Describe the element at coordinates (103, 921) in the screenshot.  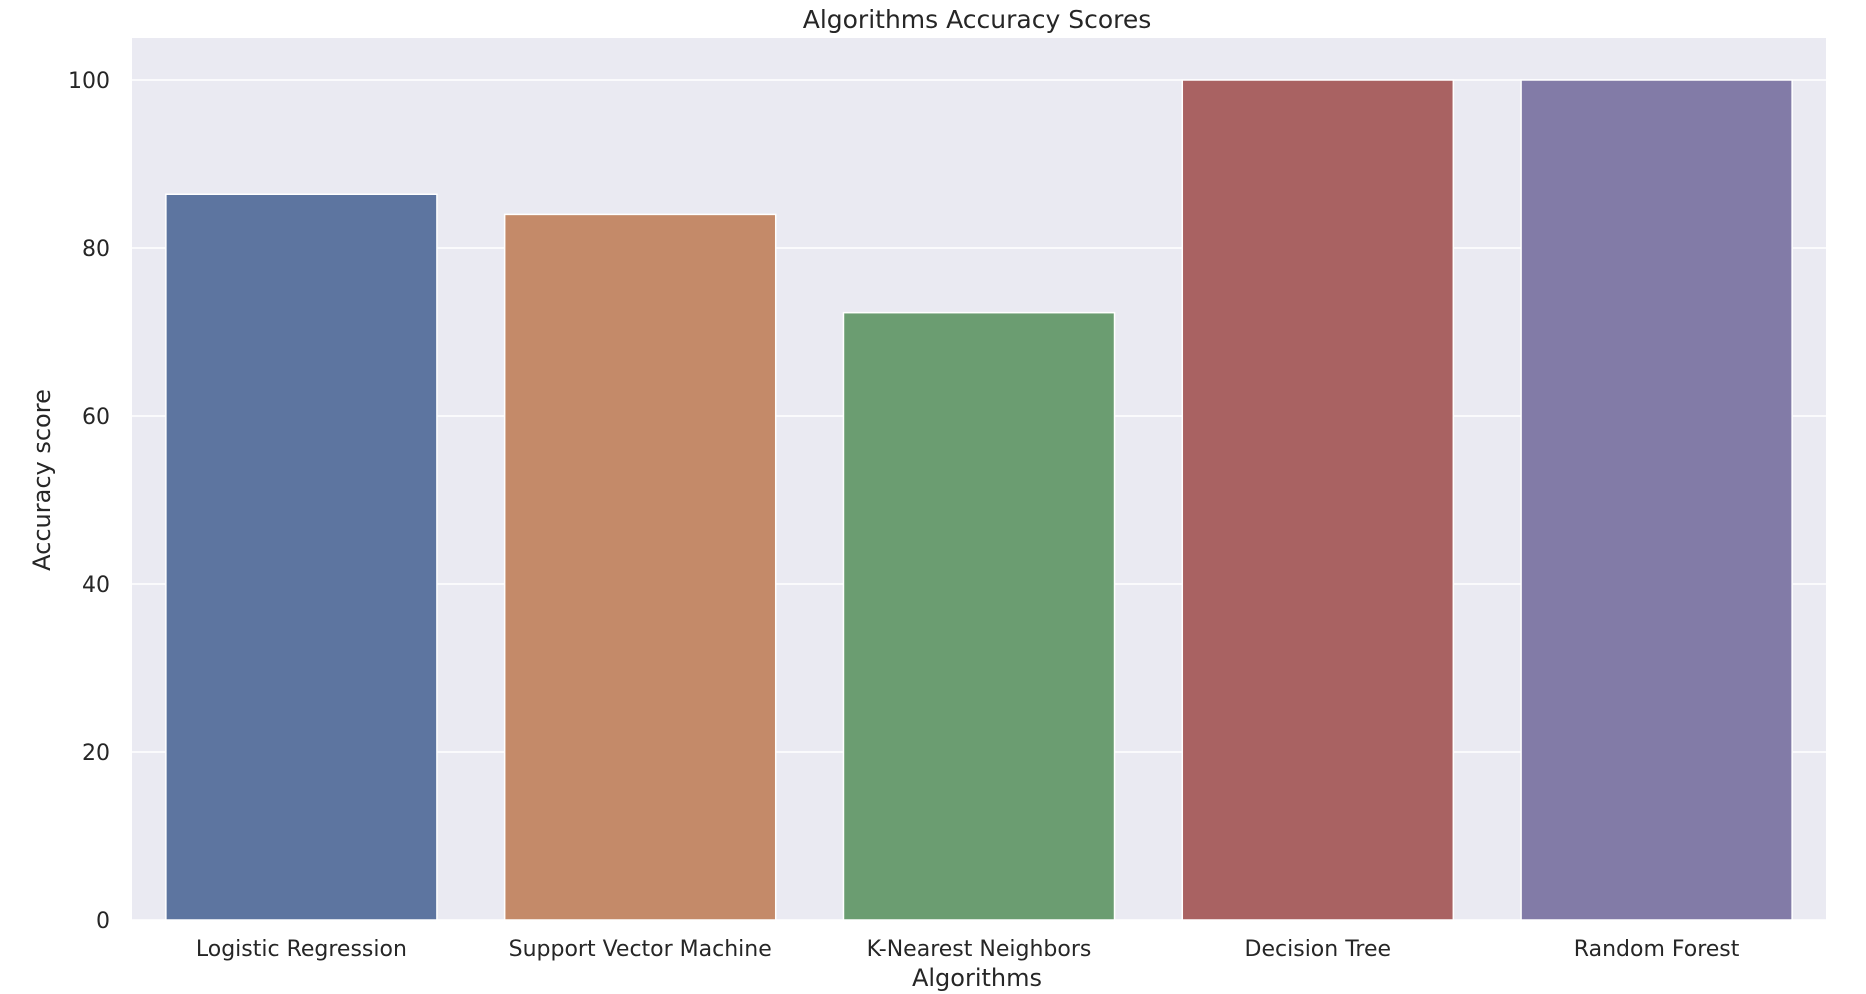
I see `y-tick-label: 0` at that location.